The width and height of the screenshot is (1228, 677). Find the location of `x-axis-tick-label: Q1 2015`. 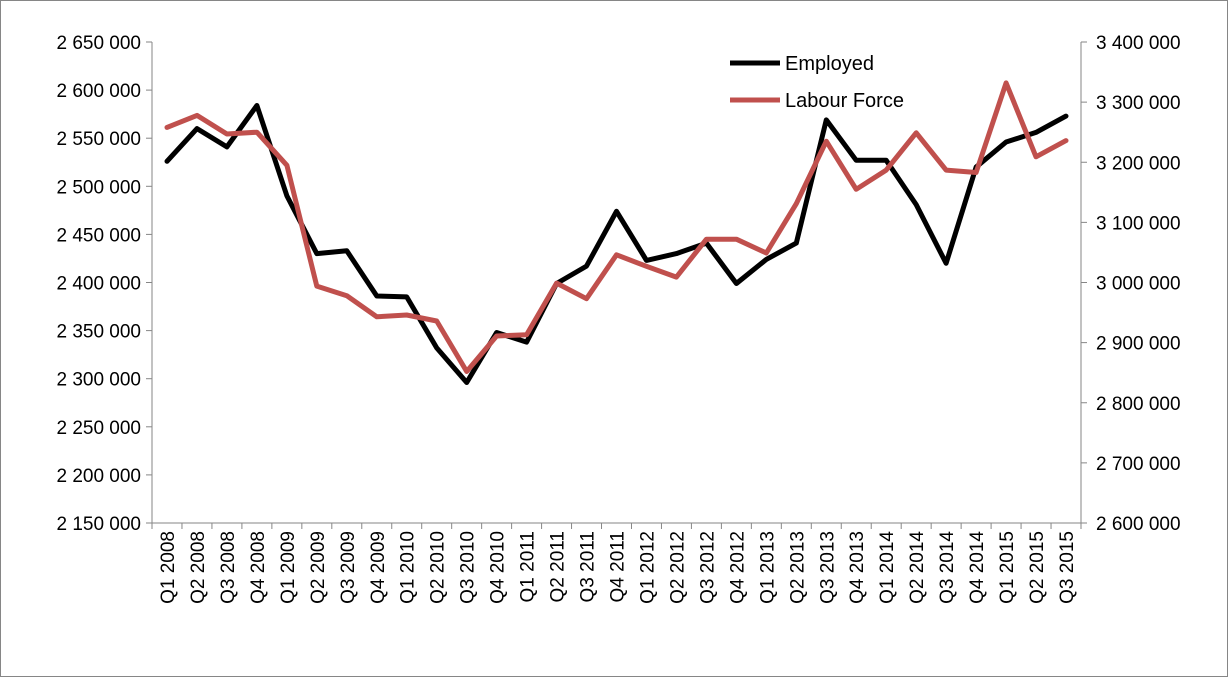

x-axis-tick-label: Q1 2015 is located at coordinates (1007, 567).